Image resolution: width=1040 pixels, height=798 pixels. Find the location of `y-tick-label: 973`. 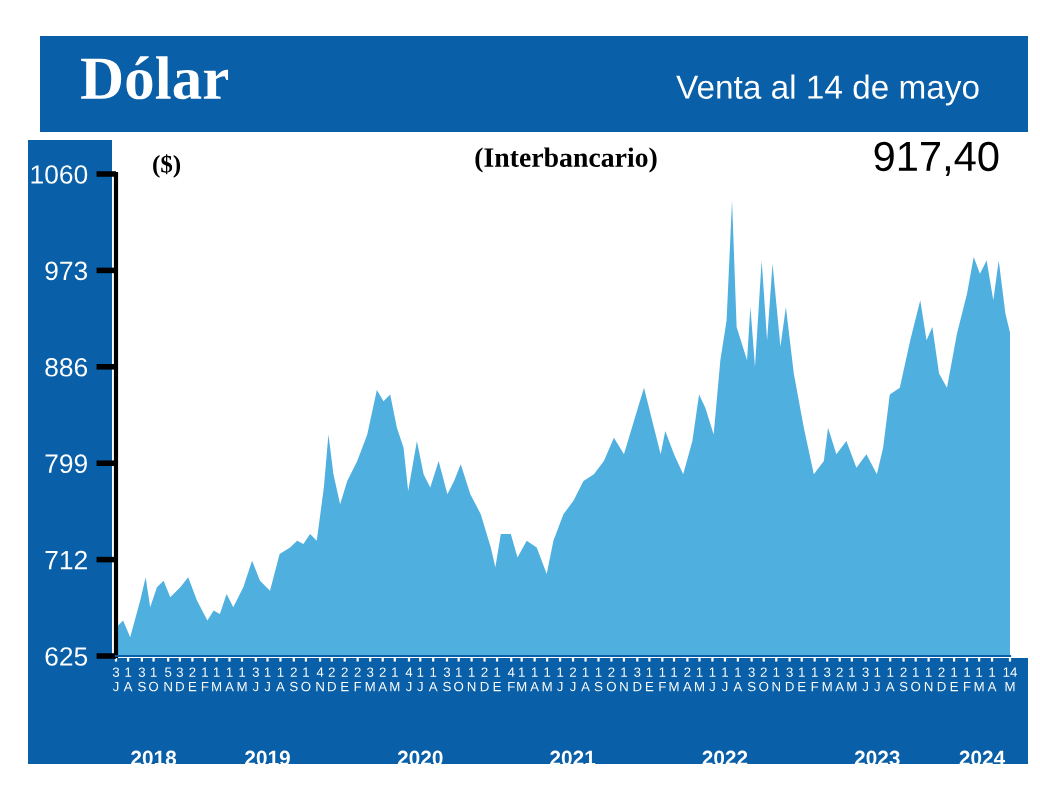

y-tick-label: 973 is located at coordinates (66, 271).